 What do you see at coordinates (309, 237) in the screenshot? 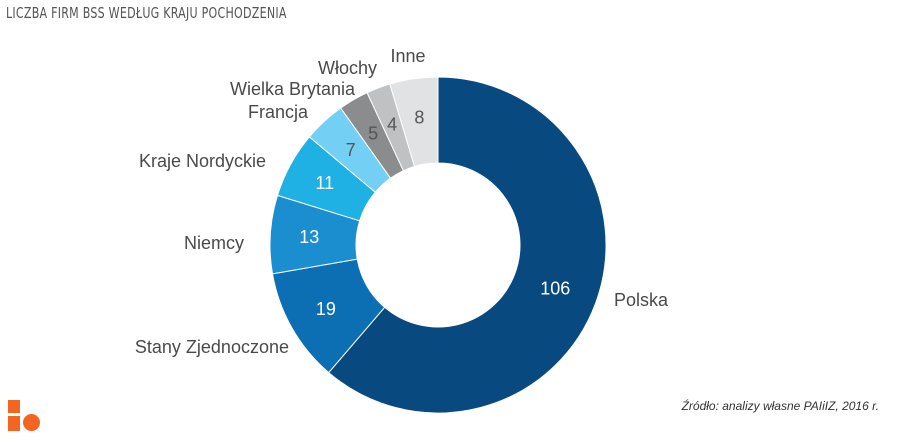
I see `value-label-niemcy: 13` at bounding box center [309, 237].